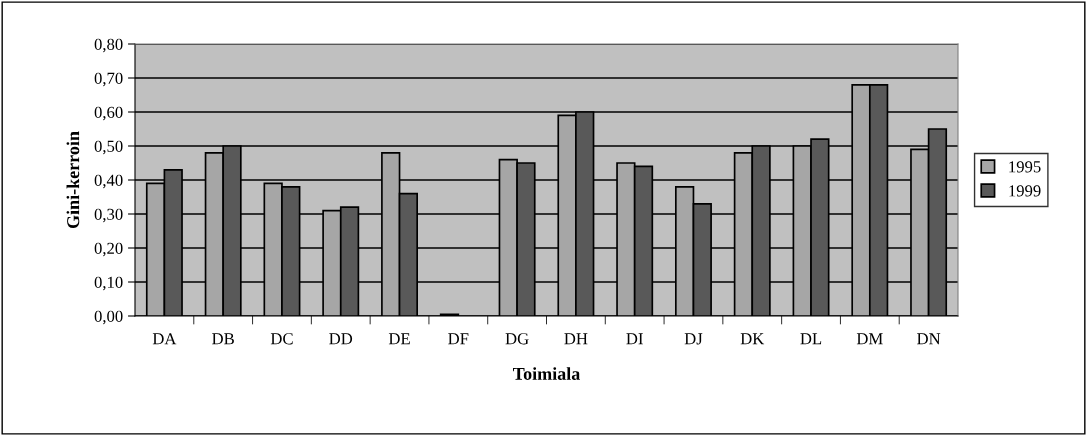  I want to click on y-tick-label: 0,80, so click(108, 45).